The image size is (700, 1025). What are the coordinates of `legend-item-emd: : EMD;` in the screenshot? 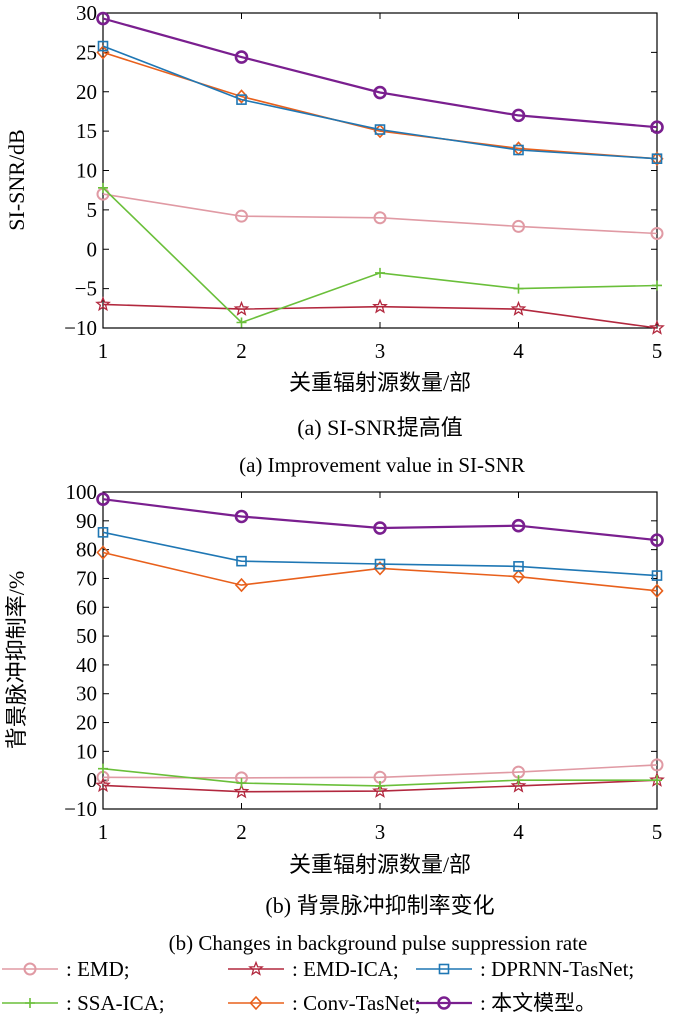 It's located at (66, 969).